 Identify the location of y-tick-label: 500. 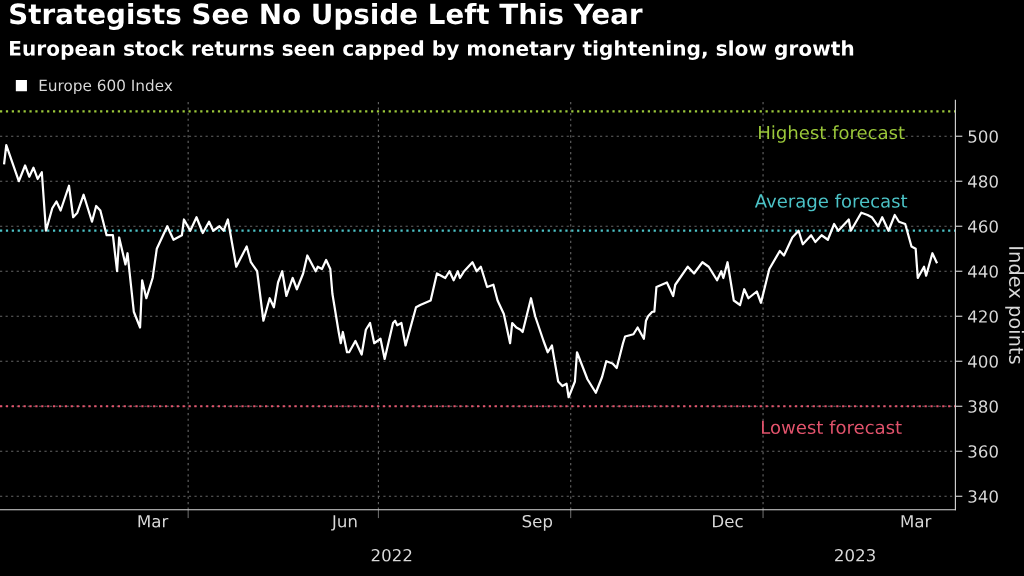
(983, 136).